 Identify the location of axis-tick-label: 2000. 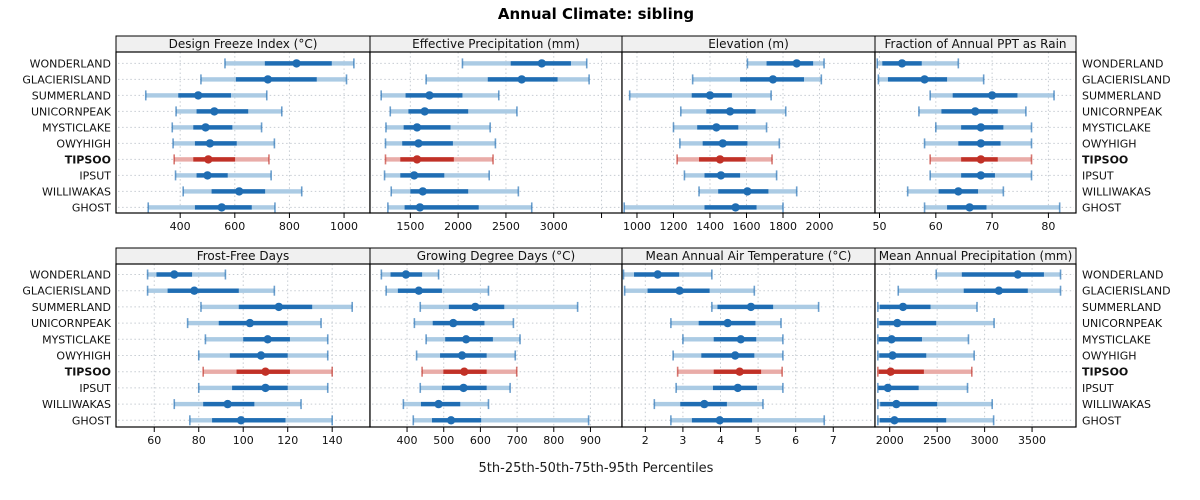
(890, 440).